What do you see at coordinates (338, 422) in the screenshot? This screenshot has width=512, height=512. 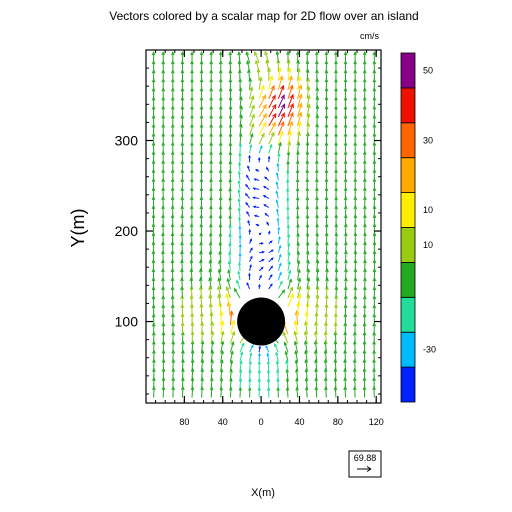 I see `x-tick-label: 80` at bounding box center [338, 422].